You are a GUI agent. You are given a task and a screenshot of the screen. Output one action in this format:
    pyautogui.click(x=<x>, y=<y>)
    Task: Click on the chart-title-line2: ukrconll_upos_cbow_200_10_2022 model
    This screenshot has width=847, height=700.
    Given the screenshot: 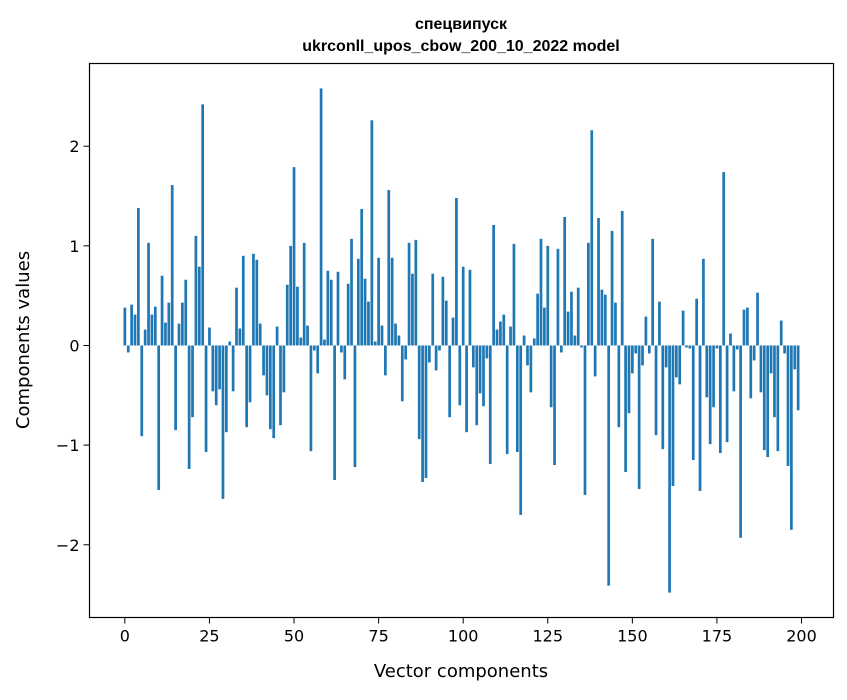 What is the action you would take?
    pyautogui.click(x=460, y=46)
    